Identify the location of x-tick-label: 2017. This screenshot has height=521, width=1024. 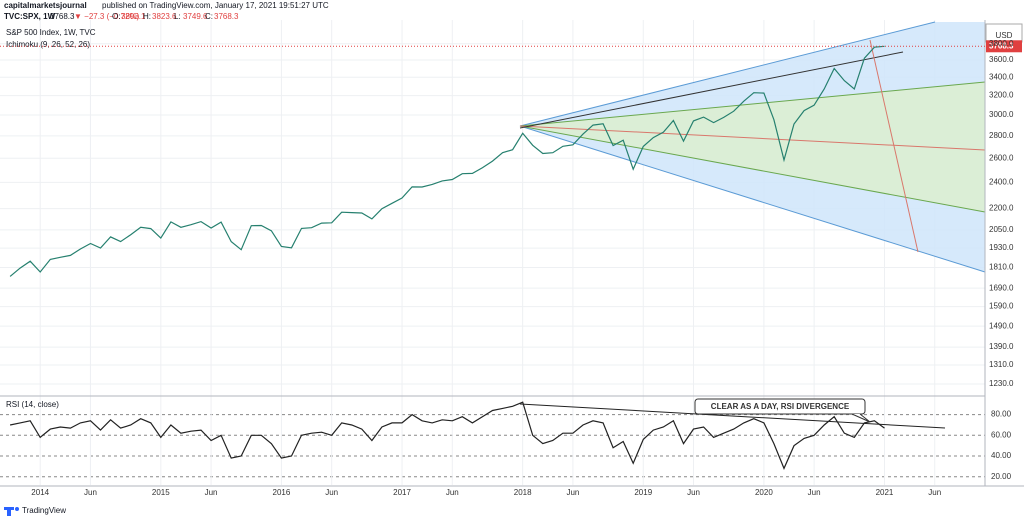
(402, 492).